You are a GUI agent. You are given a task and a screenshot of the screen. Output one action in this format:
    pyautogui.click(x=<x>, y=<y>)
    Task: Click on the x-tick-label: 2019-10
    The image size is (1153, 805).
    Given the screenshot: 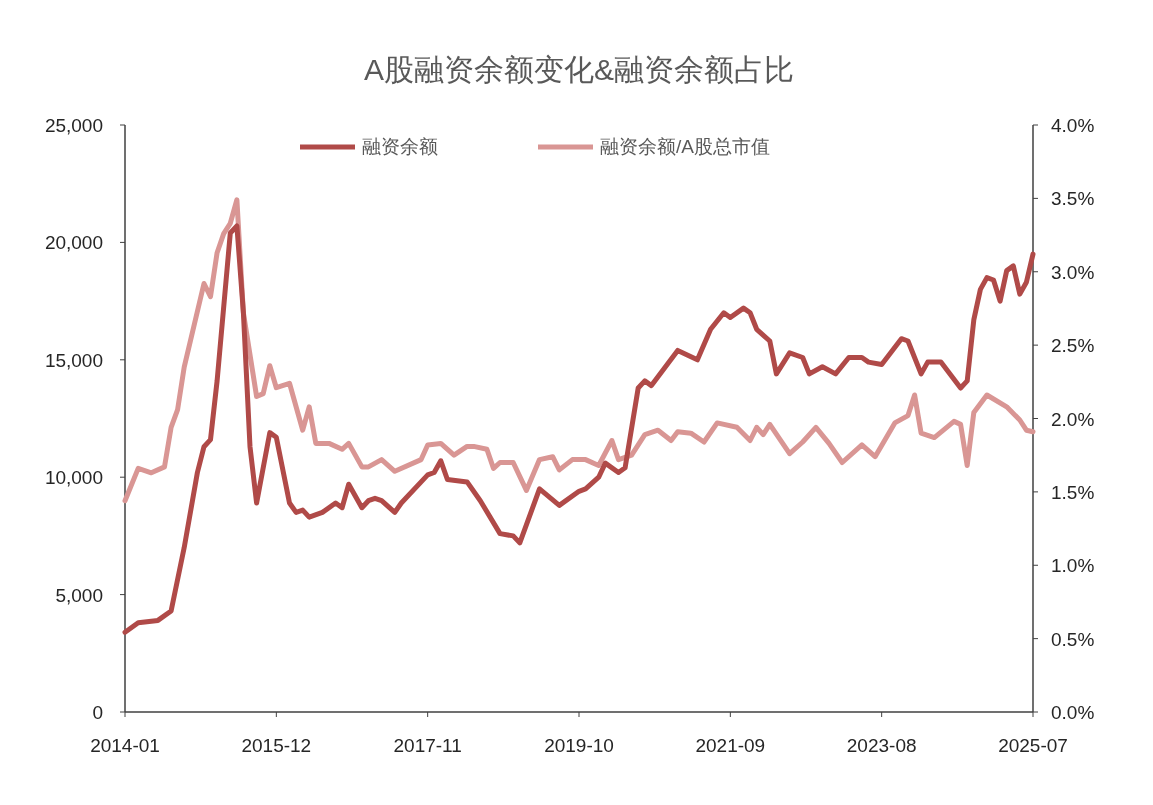 What is the action you would take?
    pyautogui.click(x=579, y=745)
    